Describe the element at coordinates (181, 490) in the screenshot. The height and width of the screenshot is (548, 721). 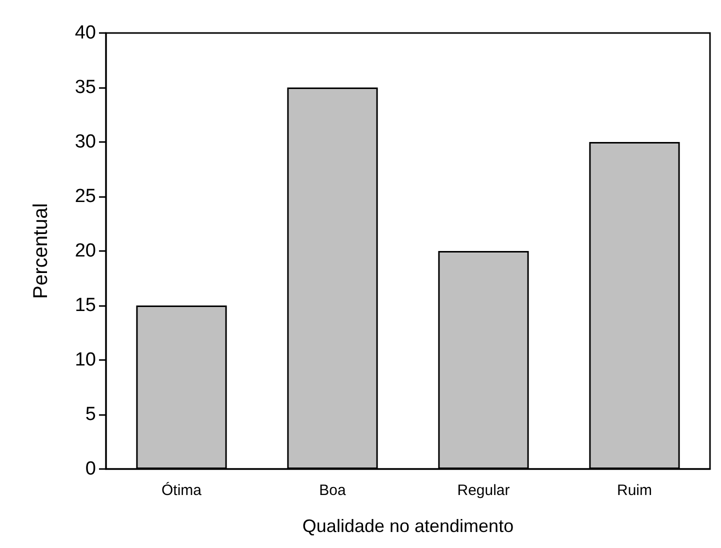
I see `x-tick-label: Ótima` at that location.